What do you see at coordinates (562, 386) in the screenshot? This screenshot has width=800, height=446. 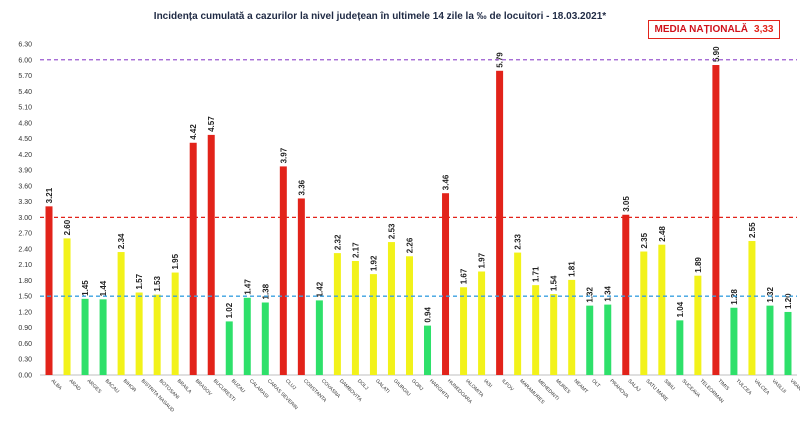 I see `category-label: MURES` at bounding box center [562, 386].